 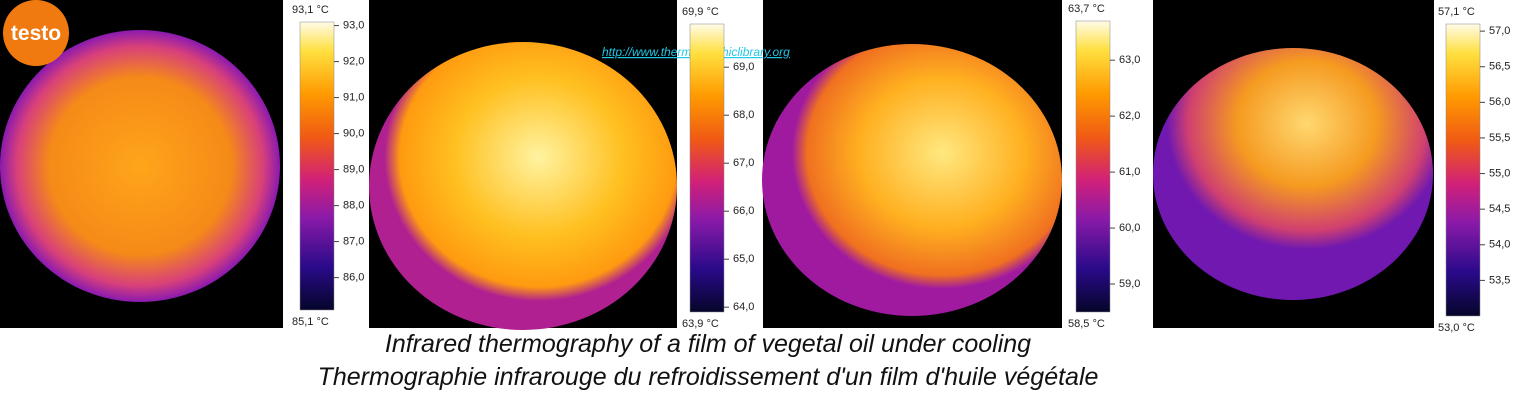 I want to click on tick-label: 59,0, so click(x=1129, y=284).